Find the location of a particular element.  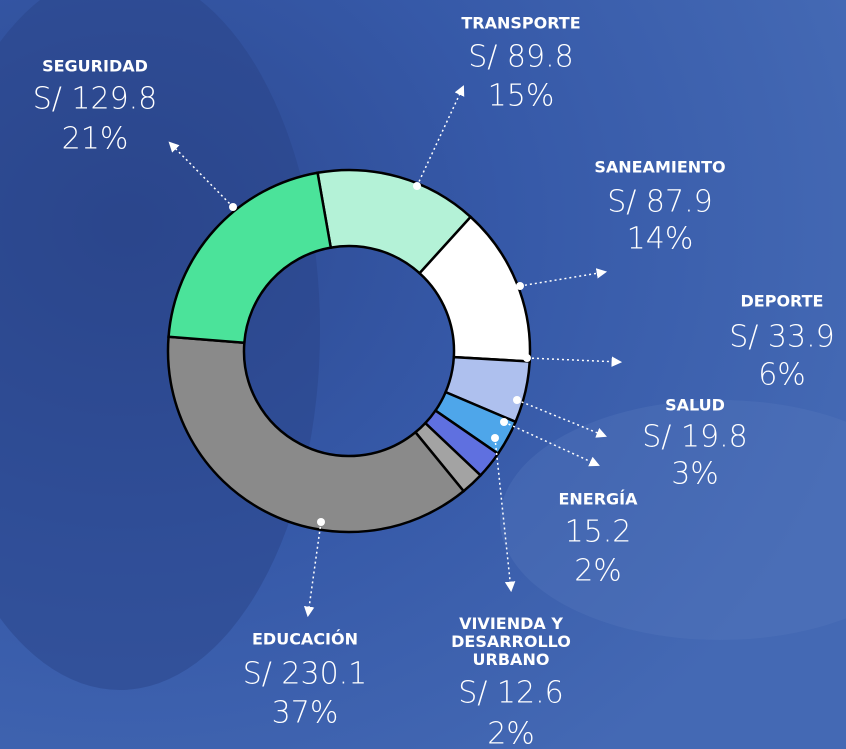

value-label: S/ 89.8 is located at coordinates (520, 57).